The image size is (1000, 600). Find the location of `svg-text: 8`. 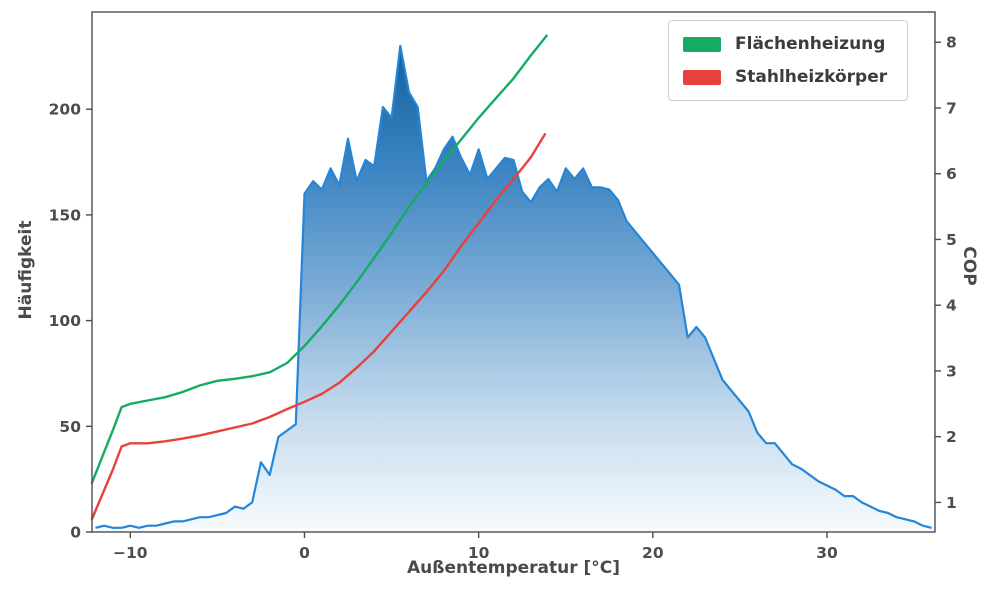

svg-text: 8 is located at coordinates (951, 43).